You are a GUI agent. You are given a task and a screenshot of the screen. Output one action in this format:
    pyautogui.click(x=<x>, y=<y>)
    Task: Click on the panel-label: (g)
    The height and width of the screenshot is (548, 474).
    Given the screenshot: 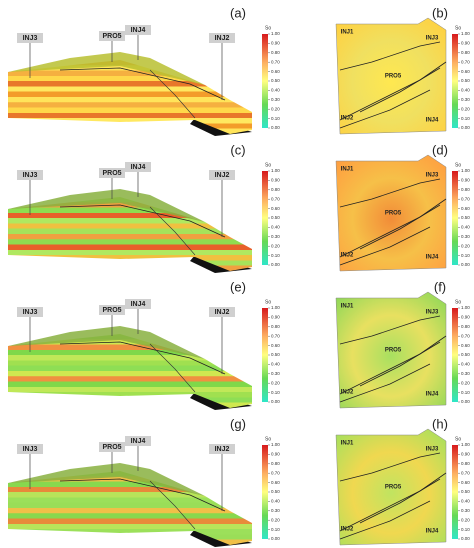 What is the action you would take?
    pyautogui.click(x=238, y=423)
    